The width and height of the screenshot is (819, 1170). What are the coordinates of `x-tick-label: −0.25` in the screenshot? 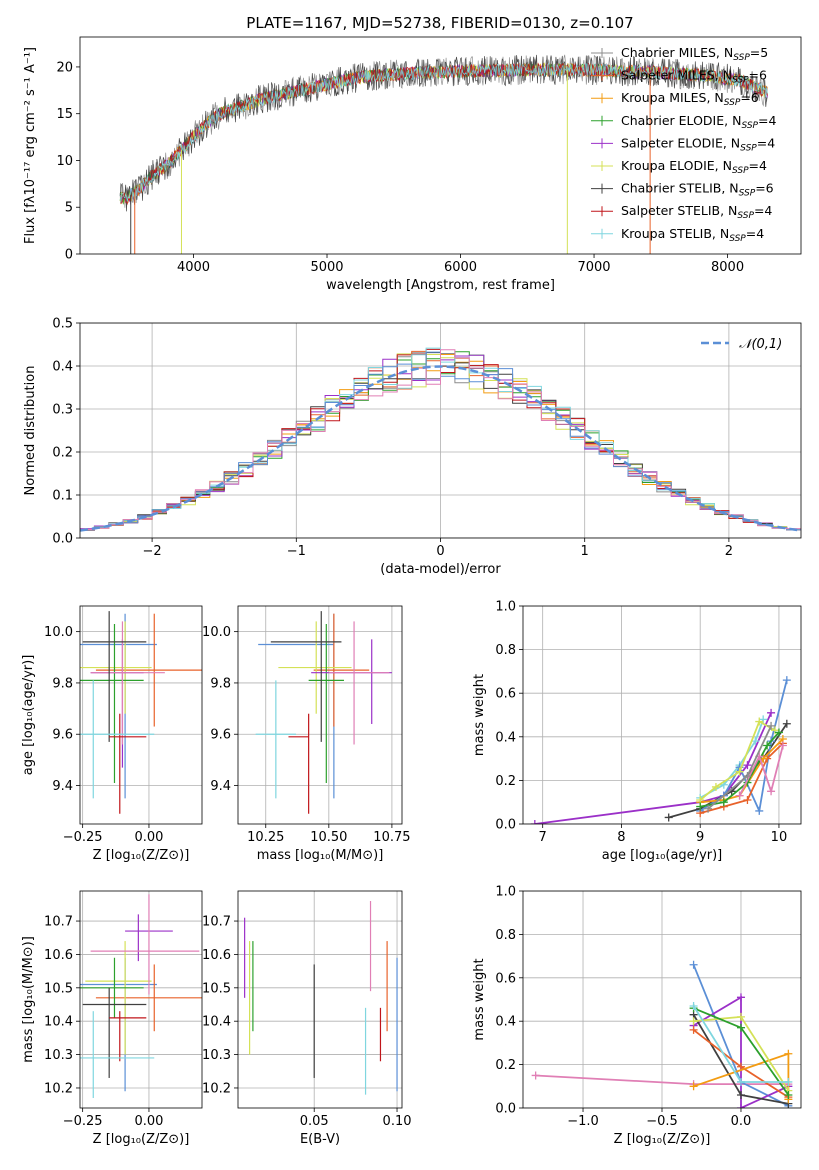 It's located at (83, 837).